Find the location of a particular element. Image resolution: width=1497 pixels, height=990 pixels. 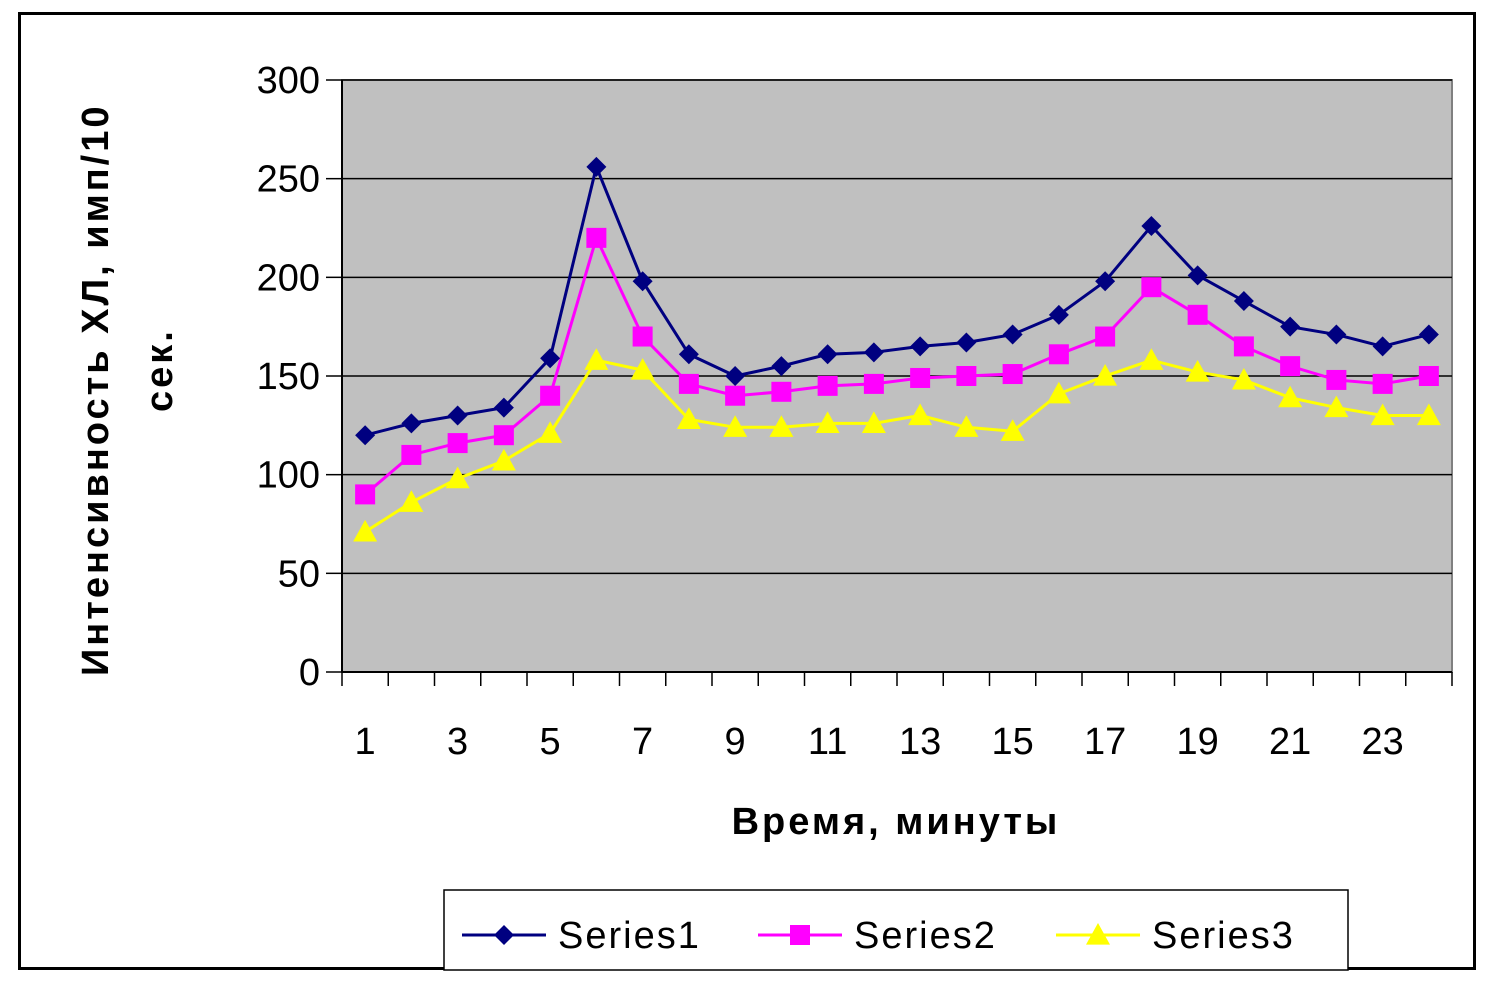

x-tick-label: 5 is located at coordinates (550, 742).